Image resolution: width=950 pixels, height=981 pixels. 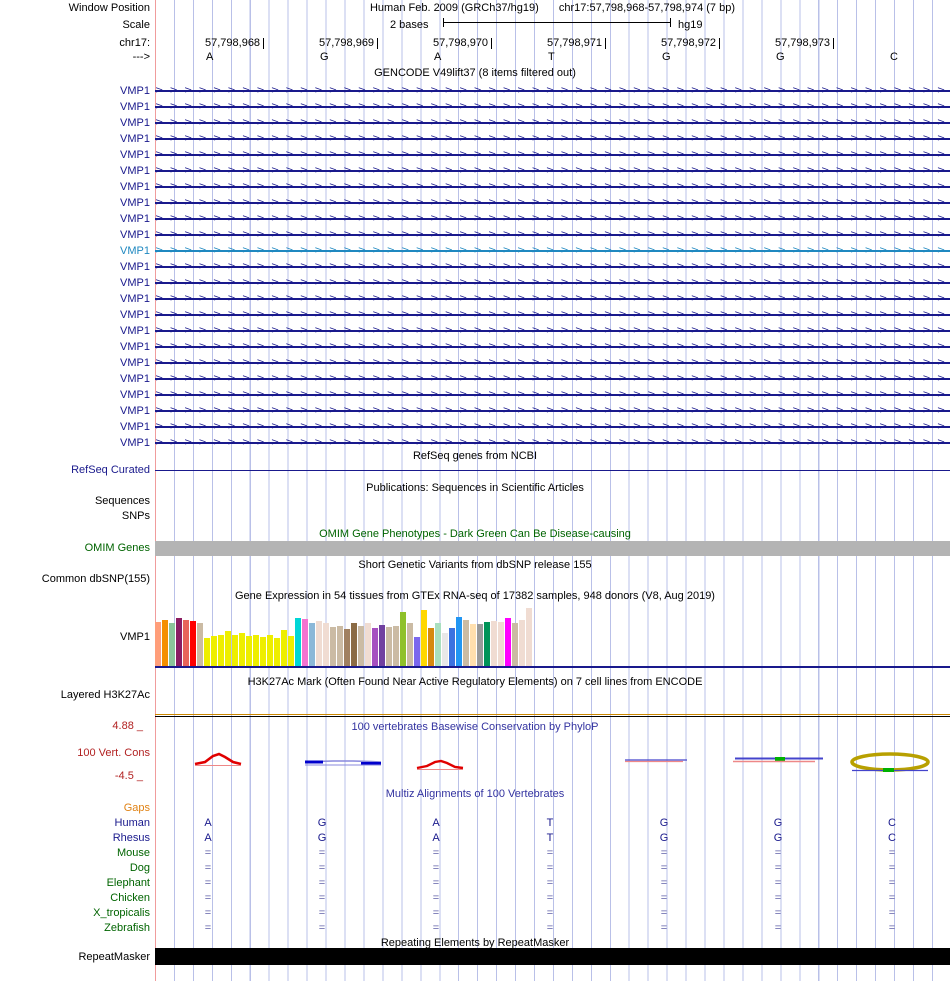 I want to click on multiz-species-label: Rhesus, so click(x=131, y=838).